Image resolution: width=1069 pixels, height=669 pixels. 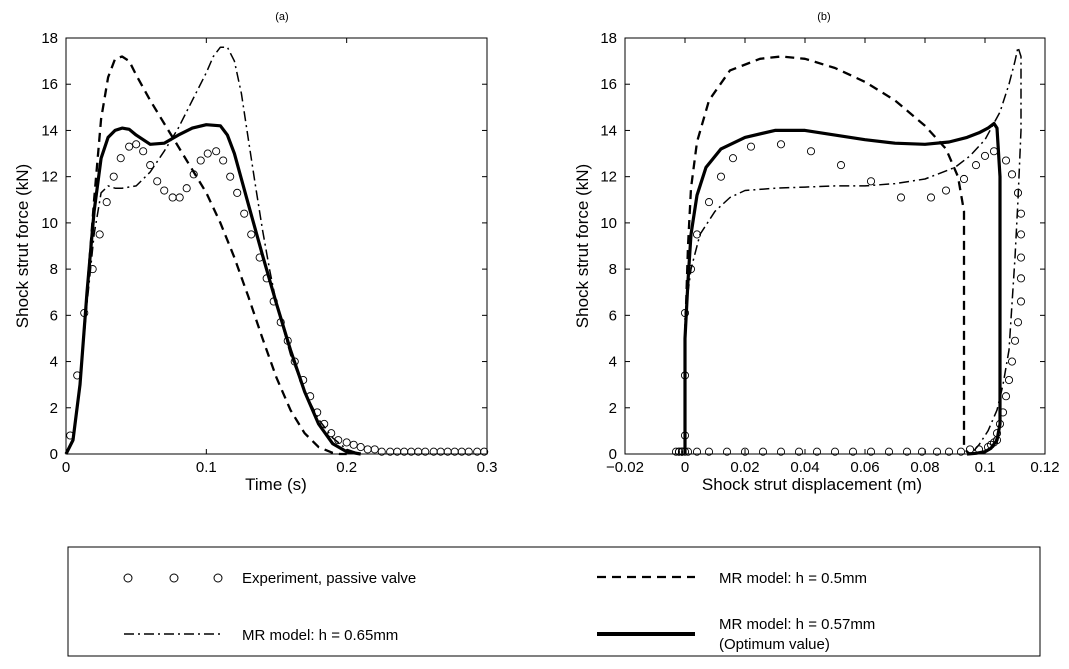 I want to click on x-tick-label: 0, so click(x=66, y=467).